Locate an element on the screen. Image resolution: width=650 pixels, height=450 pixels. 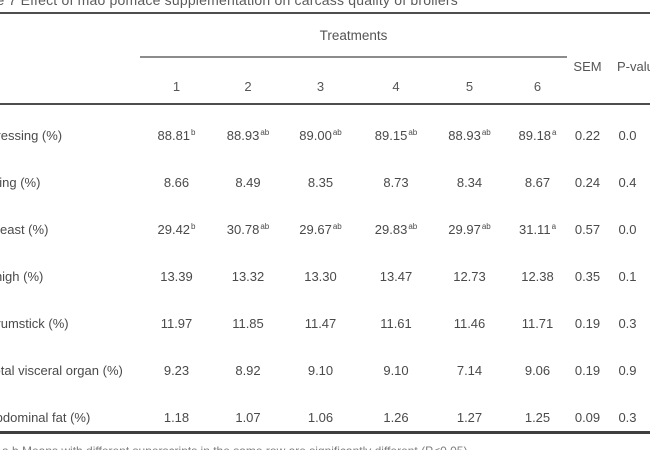
treatment-value-cell: 8.34 is located at coordinates (469, 182).